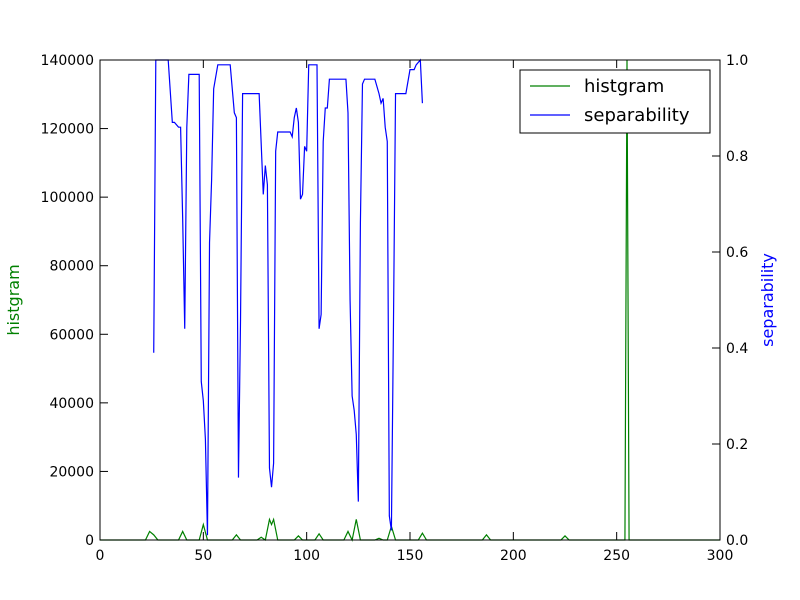 The height and width of the screenshot is (600, 800). What do you see at coordinates (513, 556) in the screenshot?
I see `x-tick-label: 200` at bounding box center [513, 556].